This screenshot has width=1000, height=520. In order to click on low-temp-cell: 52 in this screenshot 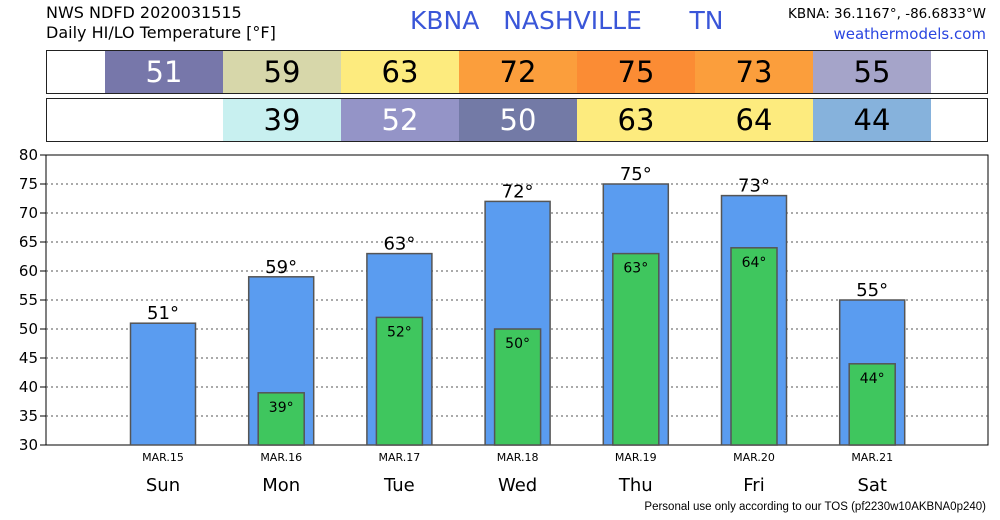, I will do `click(400, 120)`.